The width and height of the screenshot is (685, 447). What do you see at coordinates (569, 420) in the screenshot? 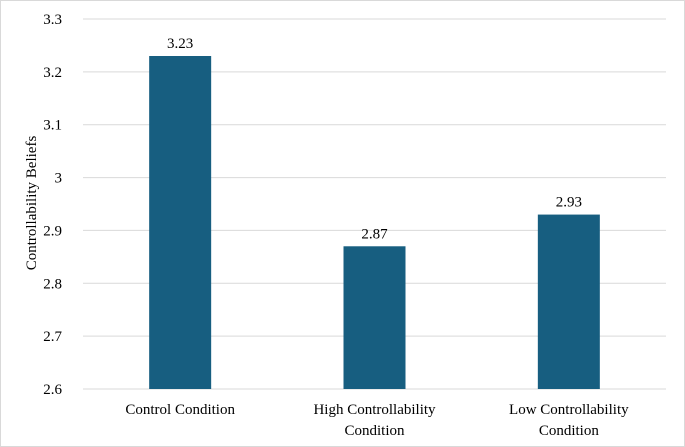
I see `x-tick-label: Low Controllability Condition` at bounding box center [569, 420].